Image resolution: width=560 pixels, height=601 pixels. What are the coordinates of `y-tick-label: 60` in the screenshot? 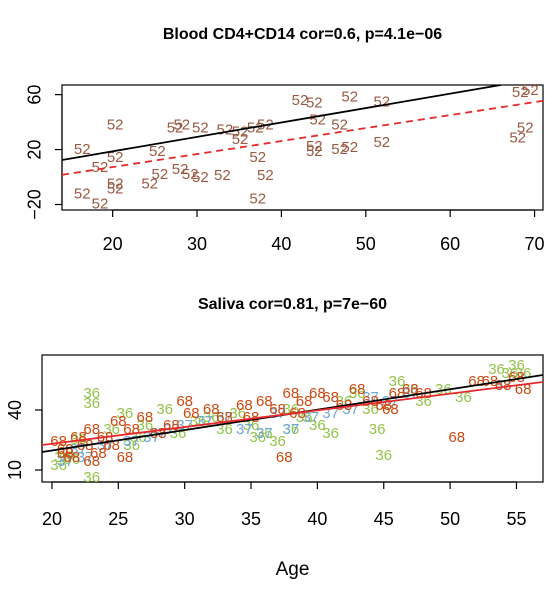 It's located at (35, 95).